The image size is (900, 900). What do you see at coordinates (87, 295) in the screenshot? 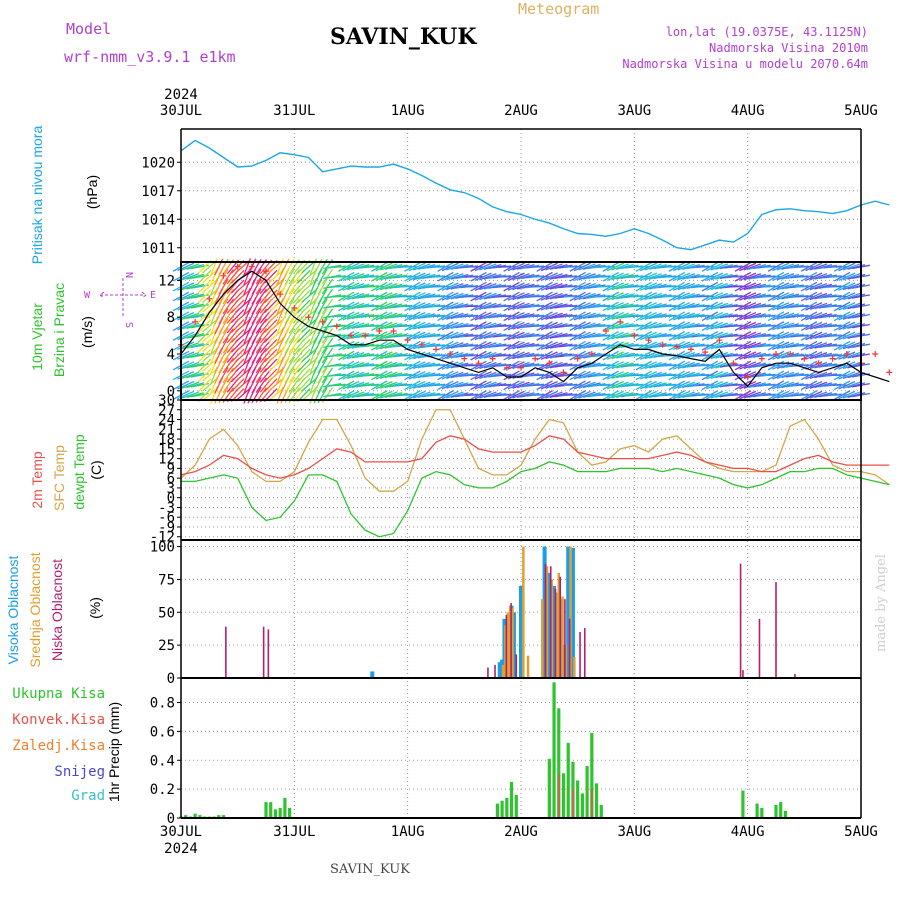
I see `compass-w-label: W` at bounding box center [87, 295].